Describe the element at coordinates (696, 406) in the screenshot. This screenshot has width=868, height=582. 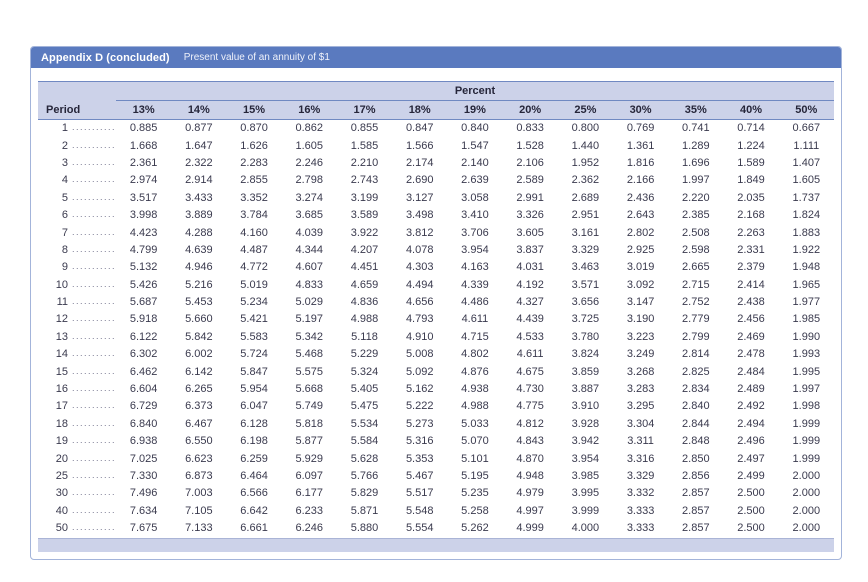
I see `value-cell: 2.840` at that location.